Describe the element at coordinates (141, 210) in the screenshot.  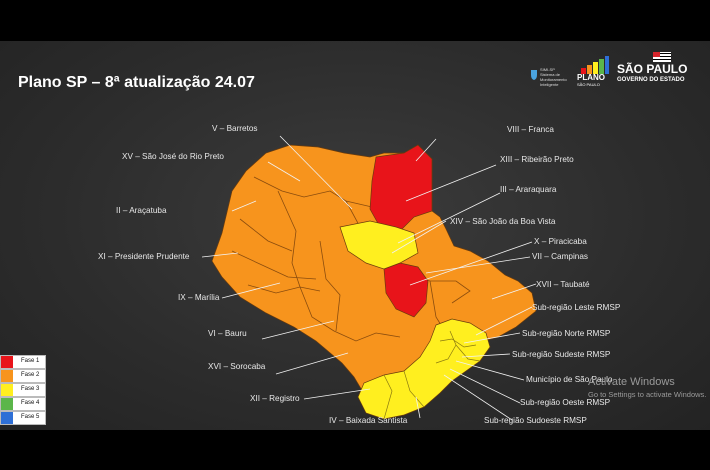
I see `label-aracatuba: II – Araçatuba` at that location.